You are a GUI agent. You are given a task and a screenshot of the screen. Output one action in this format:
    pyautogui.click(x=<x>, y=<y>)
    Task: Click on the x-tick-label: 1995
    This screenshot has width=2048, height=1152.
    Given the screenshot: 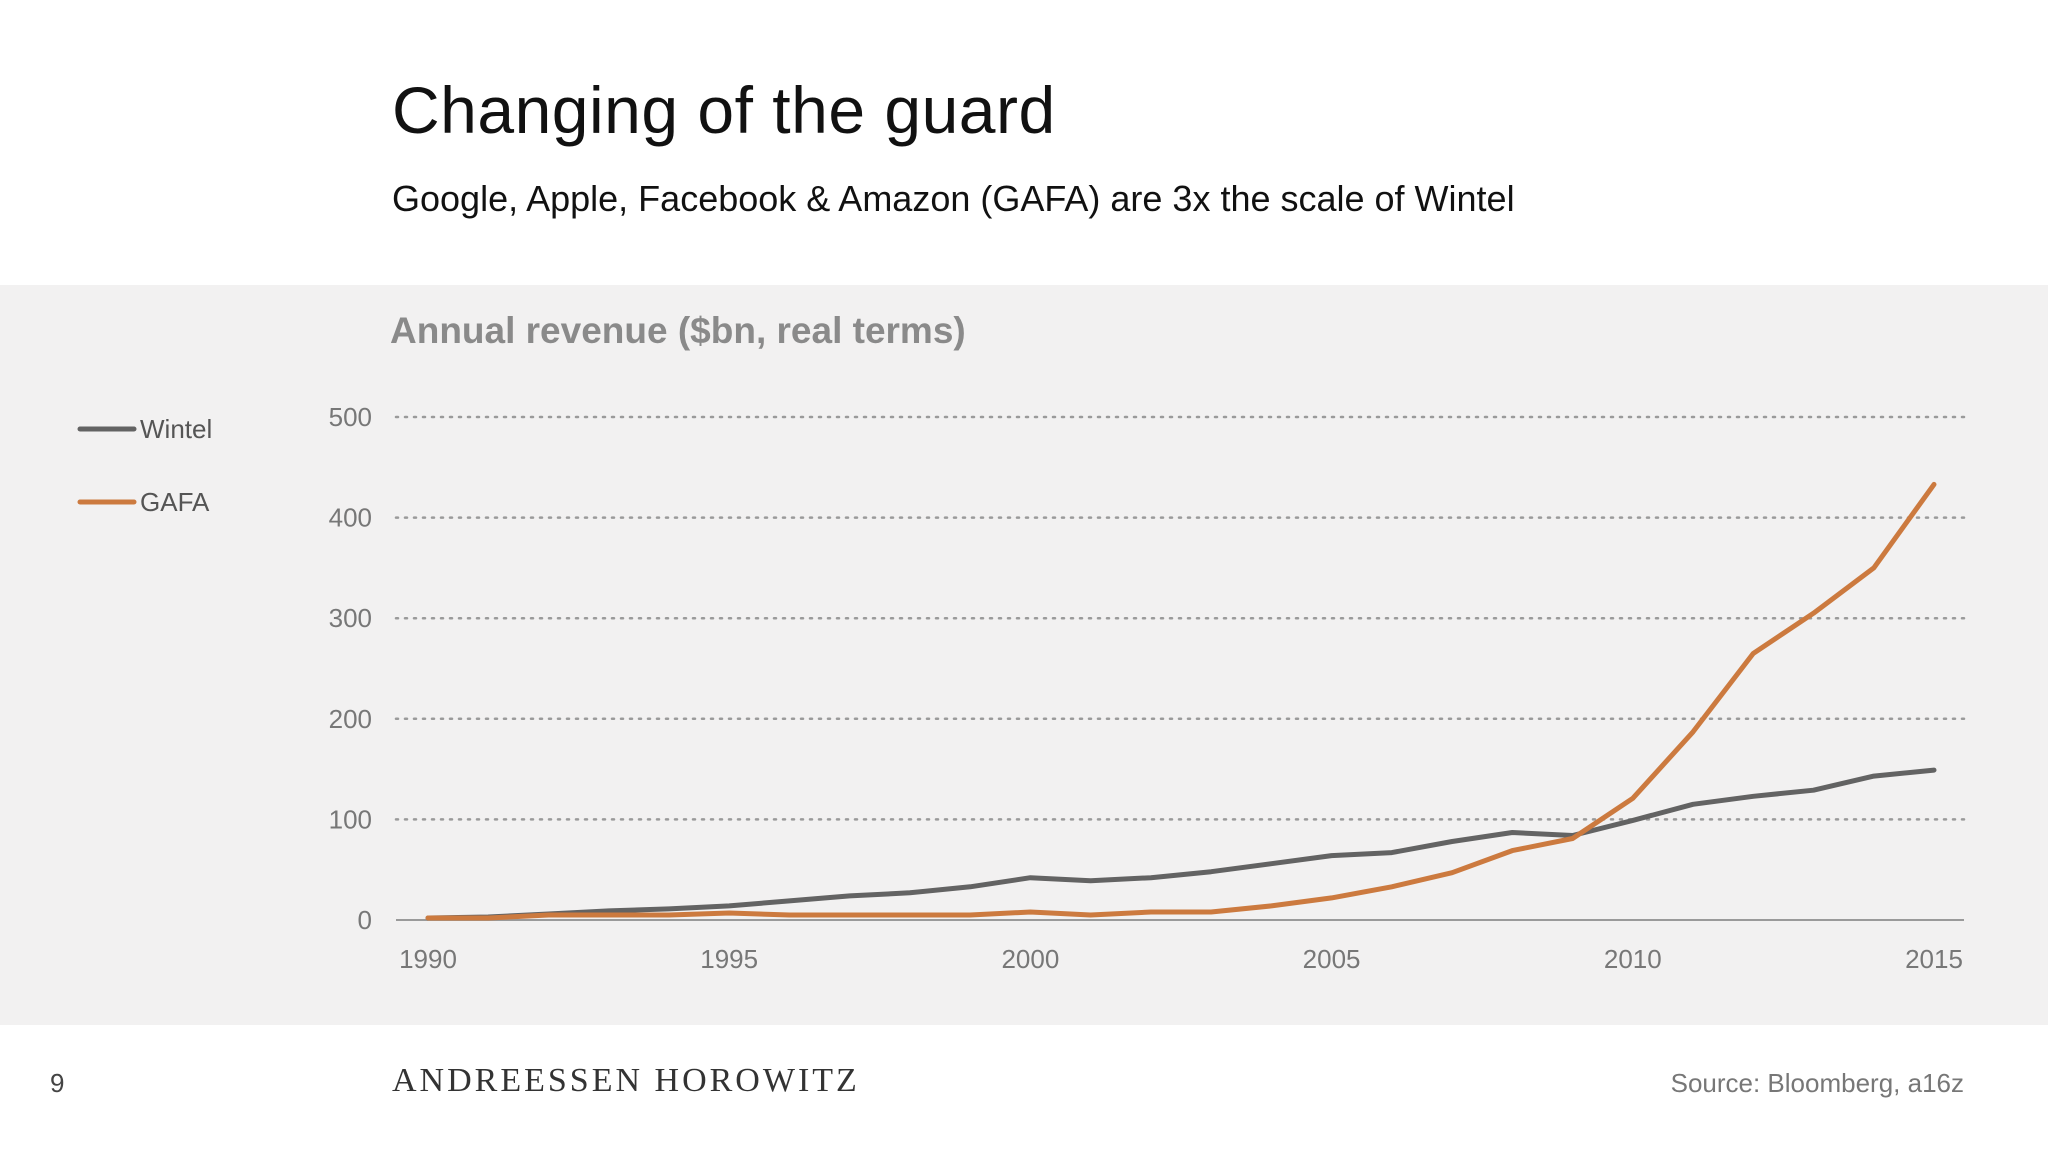 What is the action you would take?
    pyautogui.click(x=729, y=959)
    